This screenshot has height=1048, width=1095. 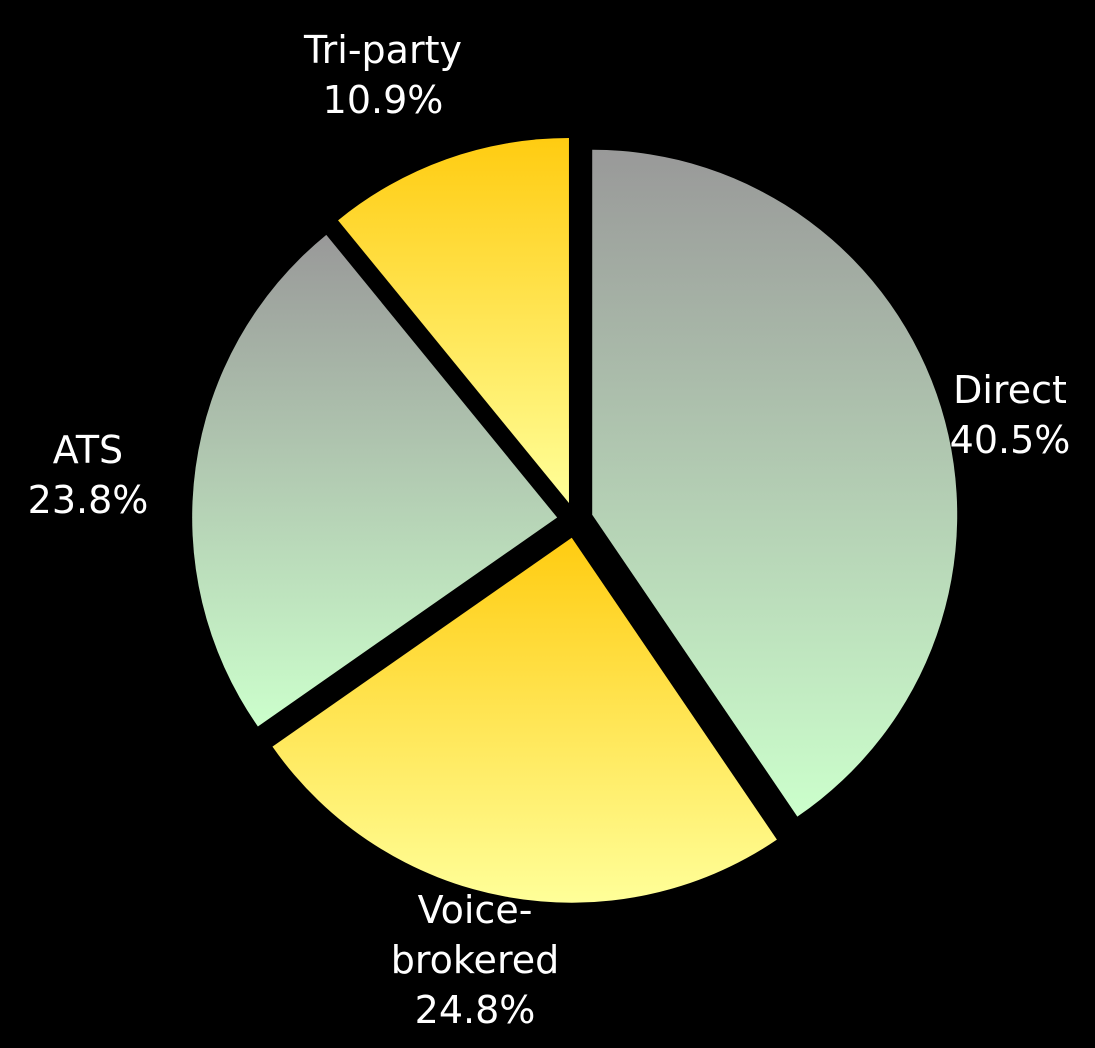 I want to click on category-label: Voice-brokered, so click(x=475, y=935).